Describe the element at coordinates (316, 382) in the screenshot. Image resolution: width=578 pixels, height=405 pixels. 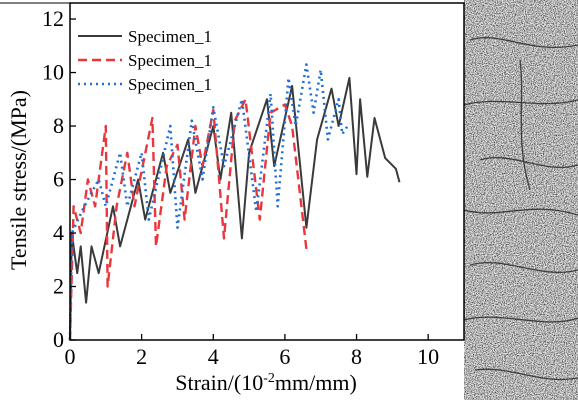
I see `x-label-part: mm/mm)` at that location.